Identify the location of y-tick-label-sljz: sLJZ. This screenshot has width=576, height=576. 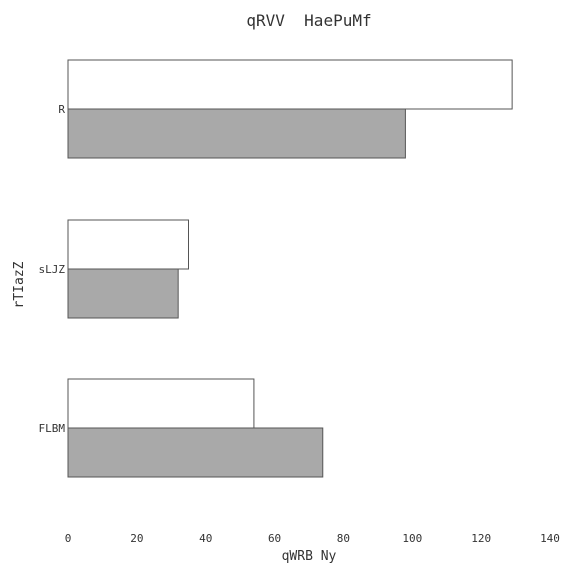
(52, 269).